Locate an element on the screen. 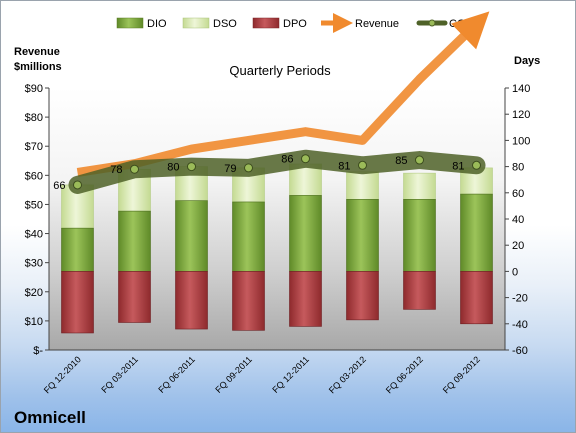 This screenshot has height=433, width=576. category-label-8: FQ 09-2012 is located at coordinates (461, 374).